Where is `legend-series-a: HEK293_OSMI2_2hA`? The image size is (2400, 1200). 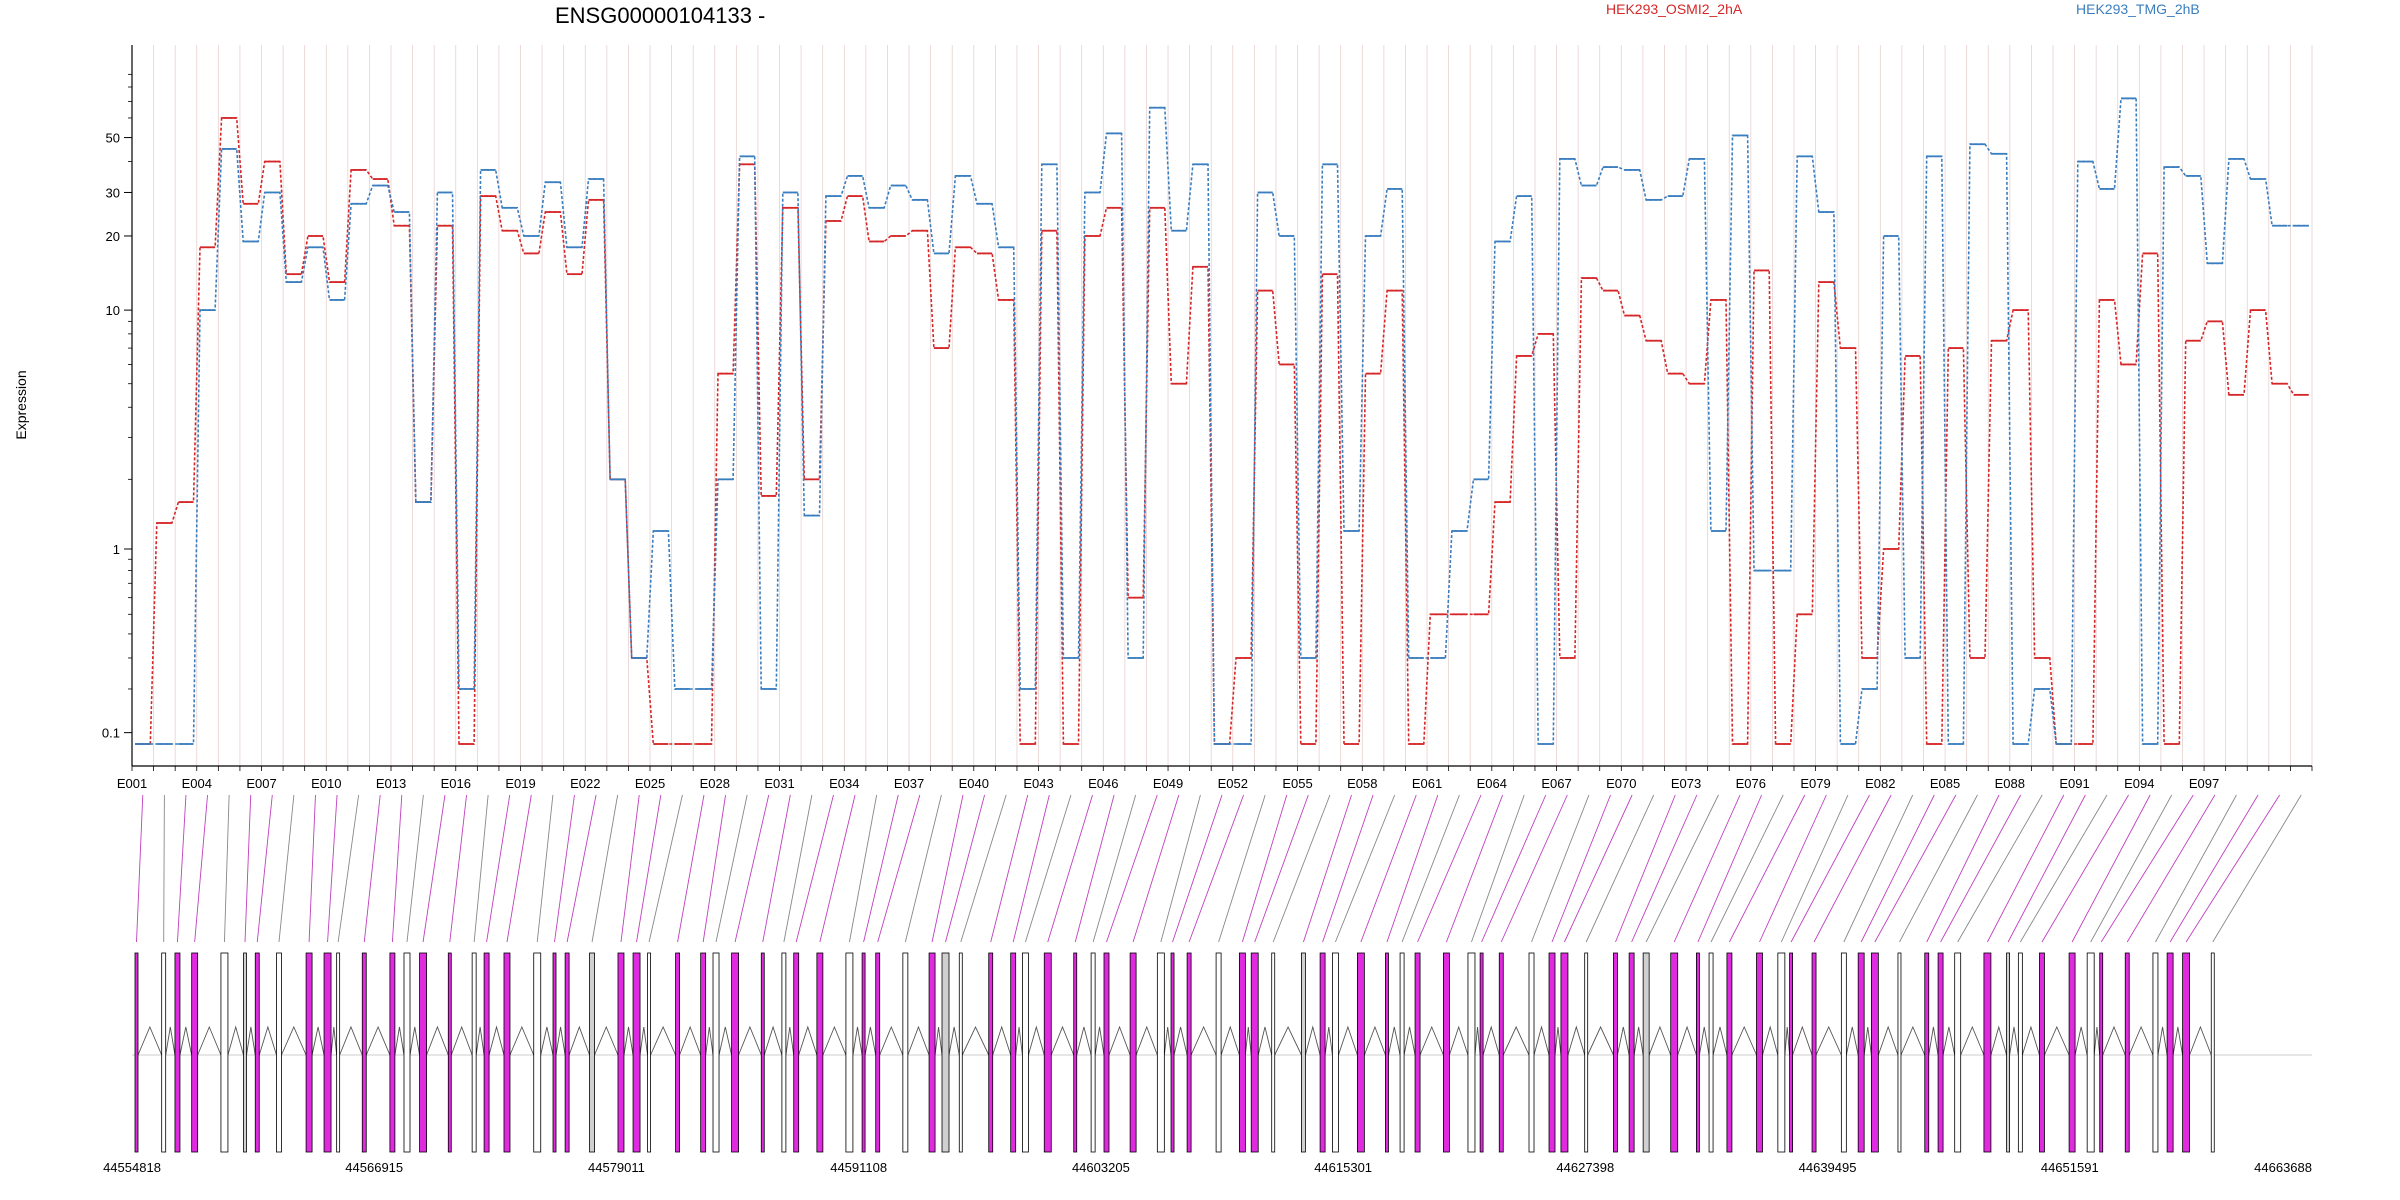
legend-series-a: HEK293_OSMI2_2hA is located at coordinates (1674, 9).